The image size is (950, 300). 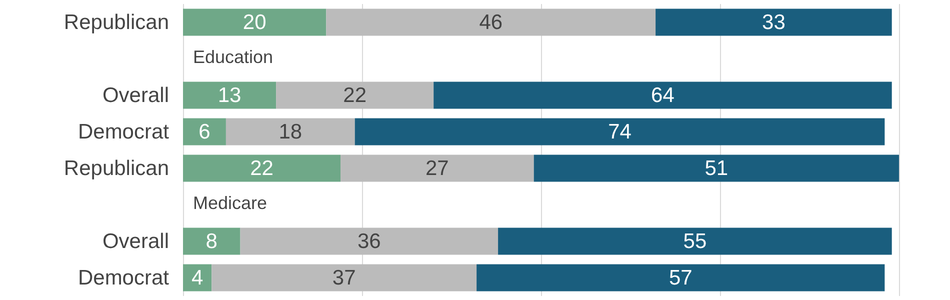 I want to click on data-label: 64, so click(x=663, y=95).